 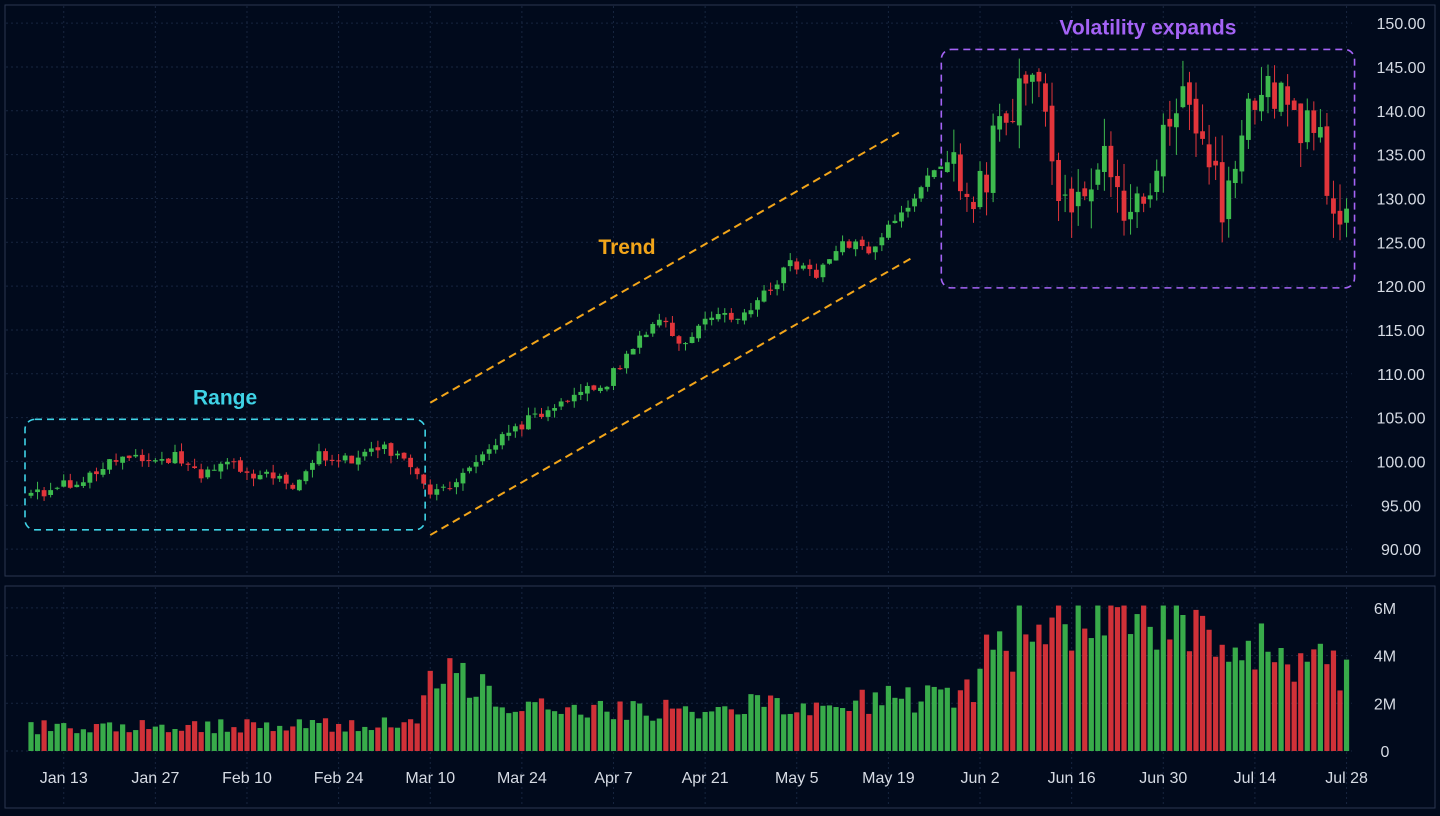 What do you see at coordinates (1385, 681) in the screenshot?
I see `volume-axis: 0 2M 4M 6M` at bounding box center [1385, 681].